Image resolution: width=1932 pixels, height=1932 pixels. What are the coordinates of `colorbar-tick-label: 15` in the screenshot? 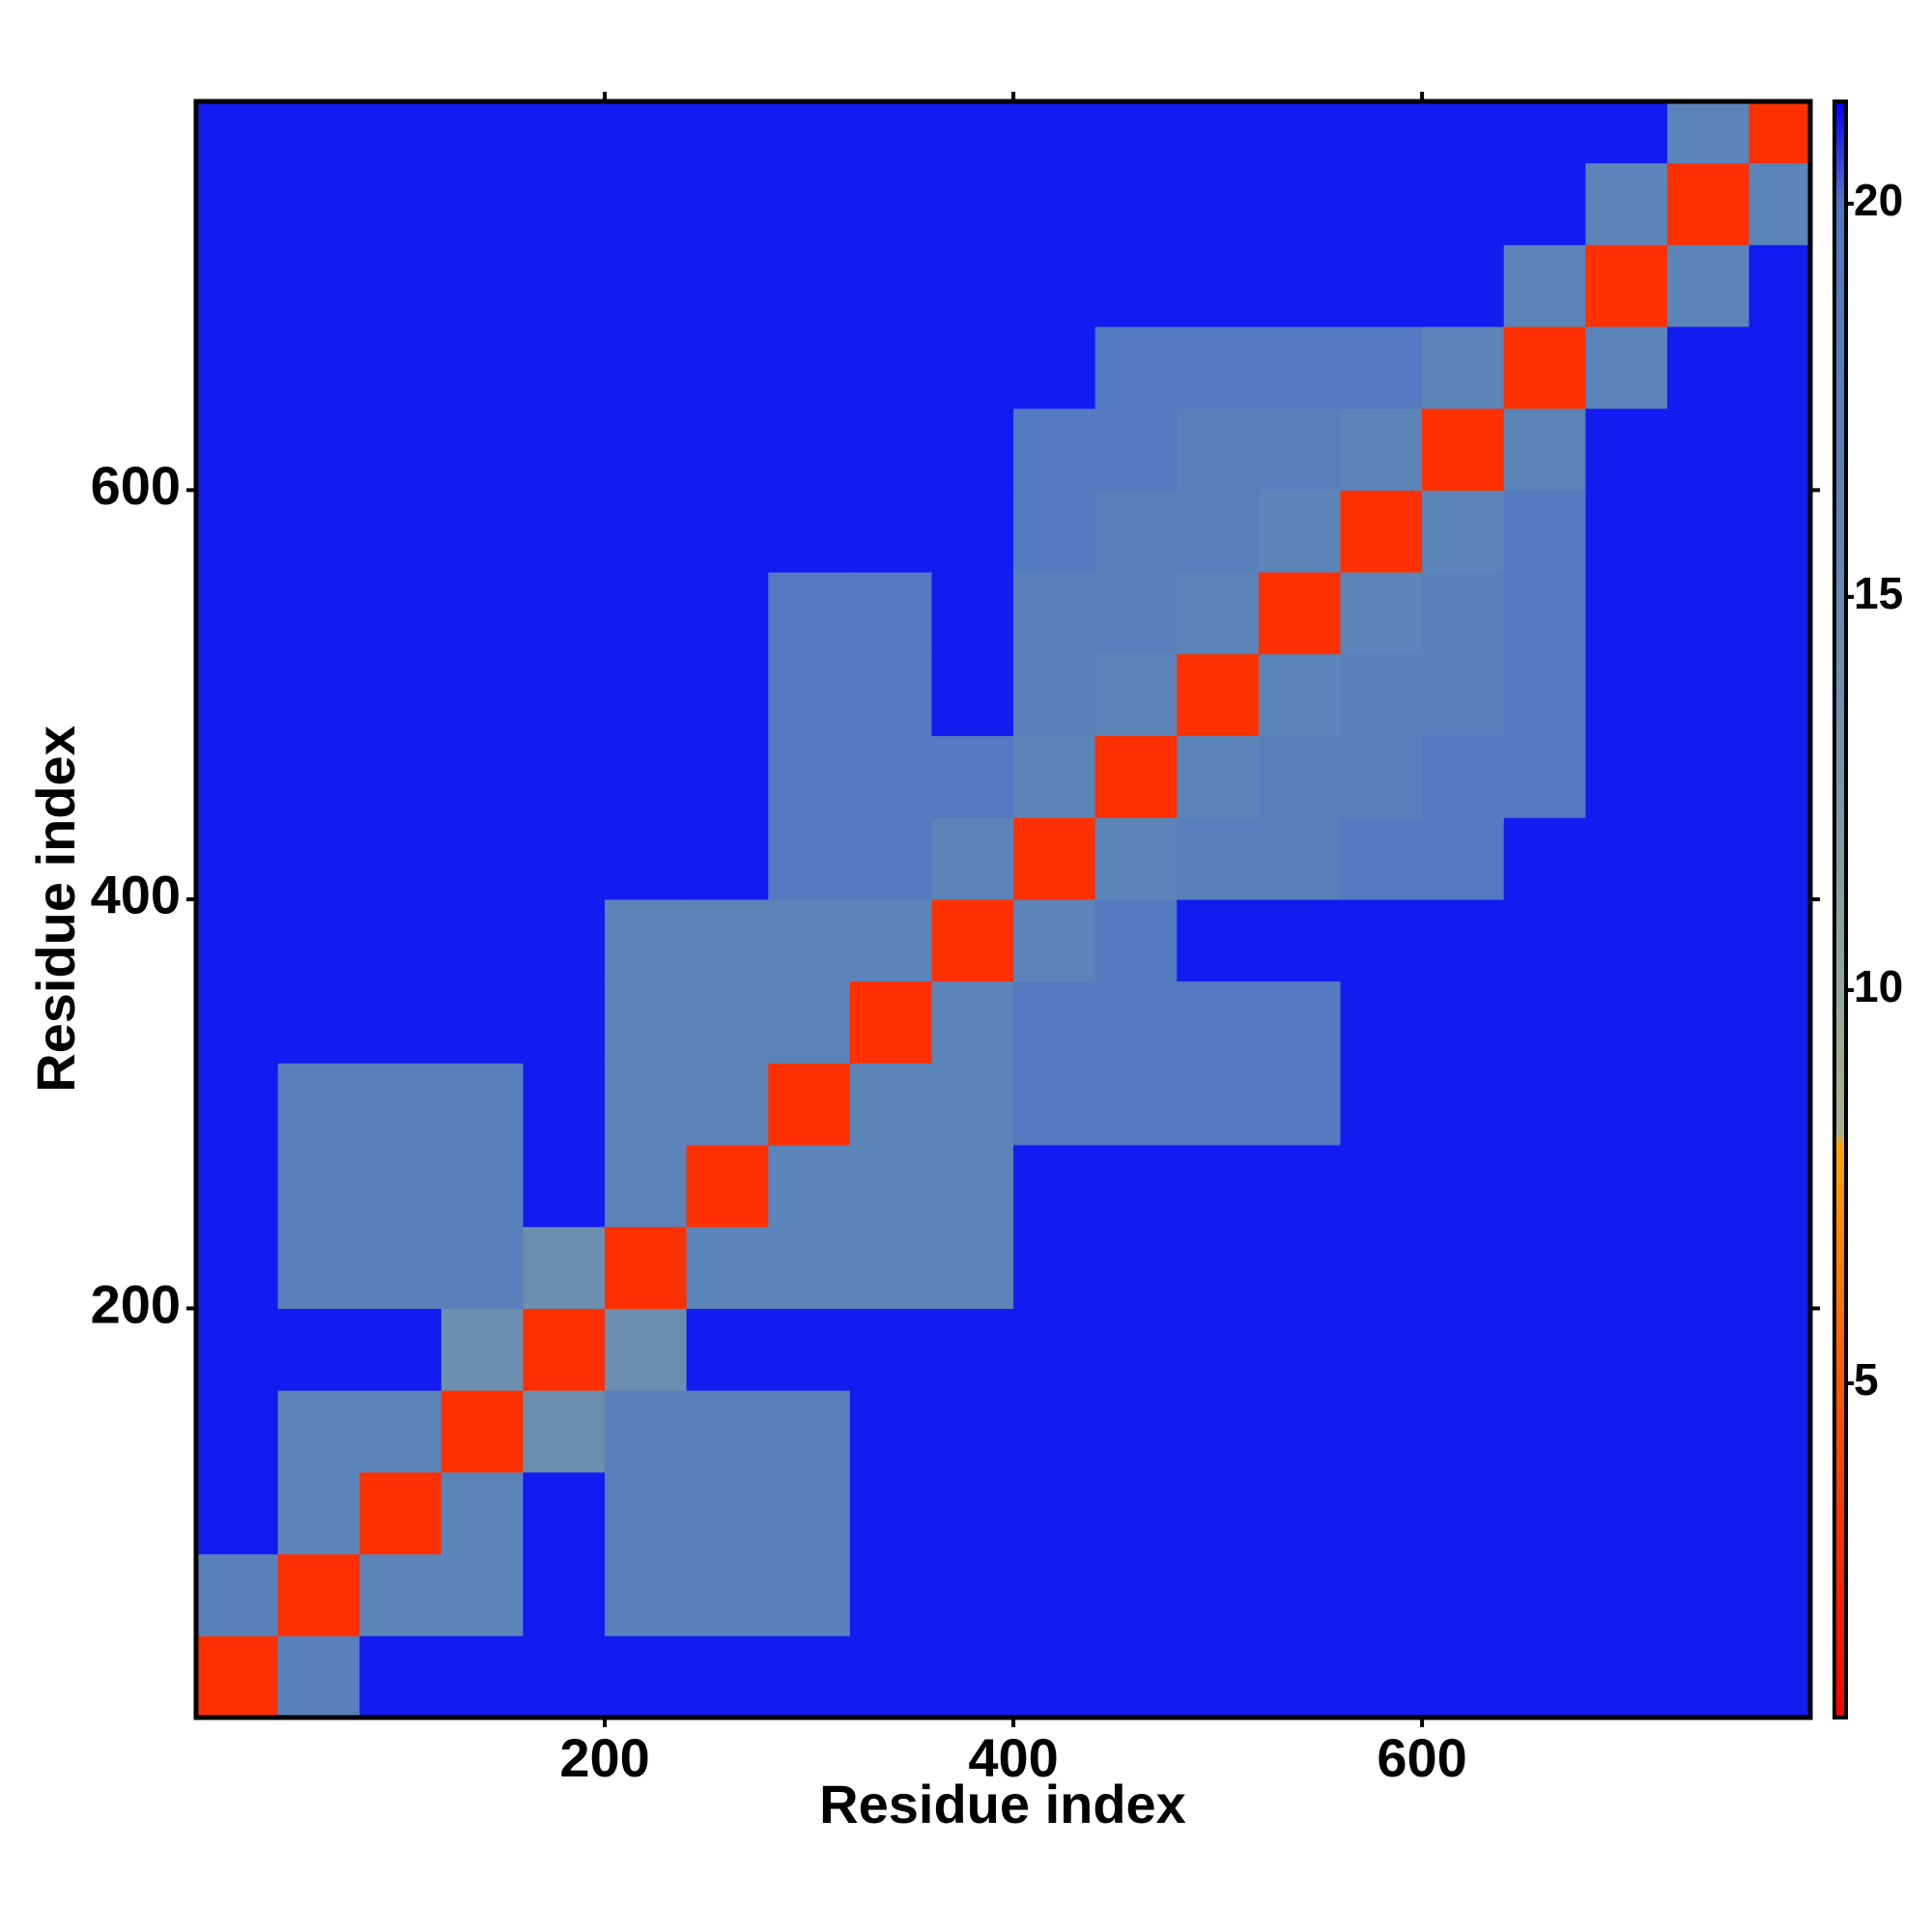 It's located at (1878, 593).